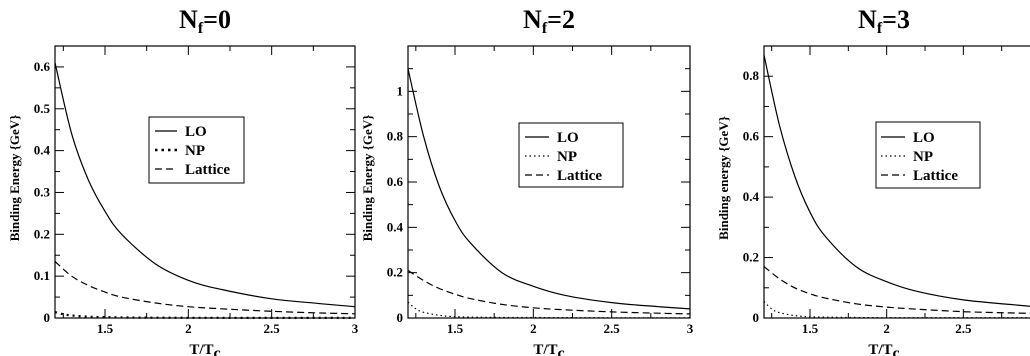 Image resolution: width=1030 pixels, height=356 pixels. I want to click on y-tick-label: 1, so click(400, 90).